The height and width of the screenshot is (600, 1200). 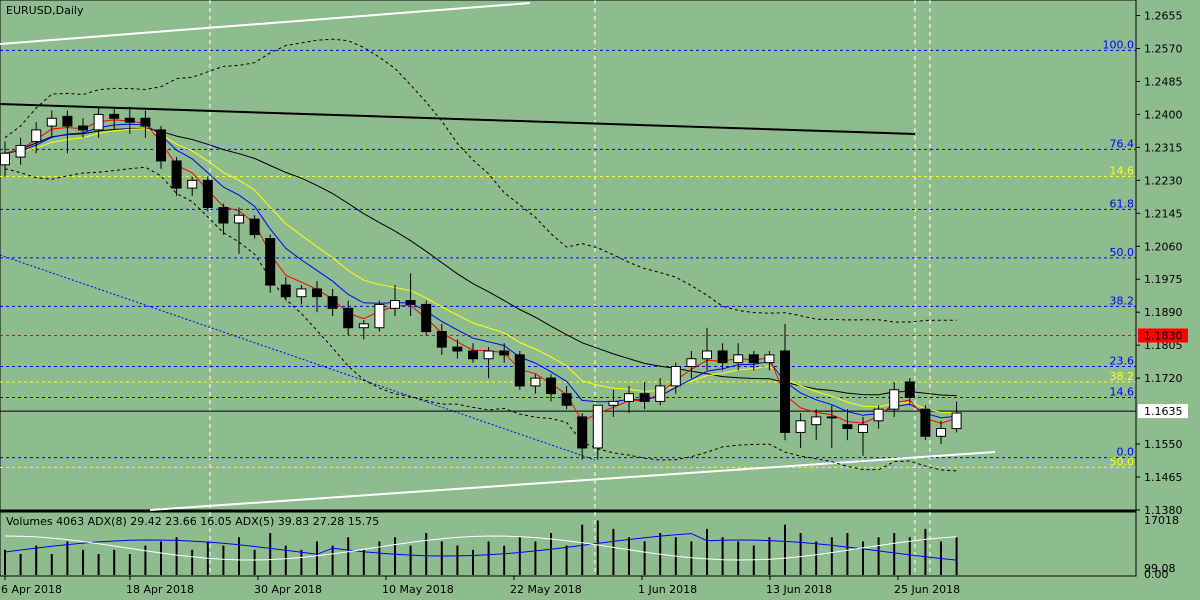 I want to click on time-tick-label: 30 Apr 2018, so click(x=288, y=589).